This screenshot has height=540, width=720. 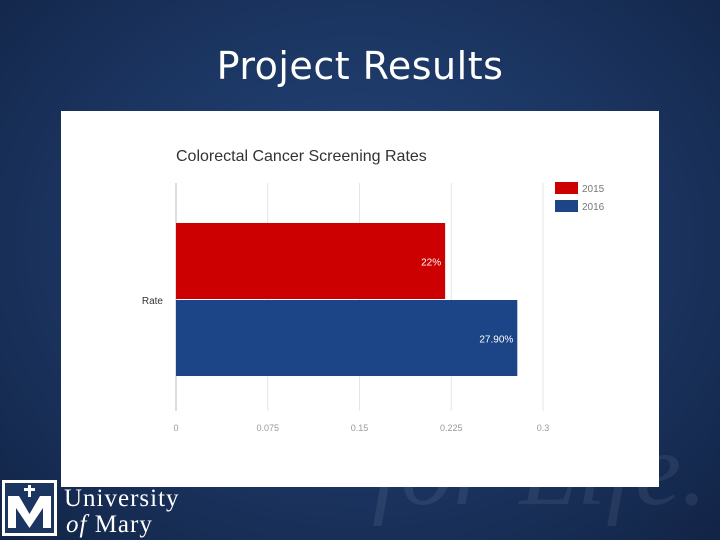 What do you see at coordinates (593, 207) in the screenshot?
I see `legend-label-2016: 2016` at bounding box center [593, 207].